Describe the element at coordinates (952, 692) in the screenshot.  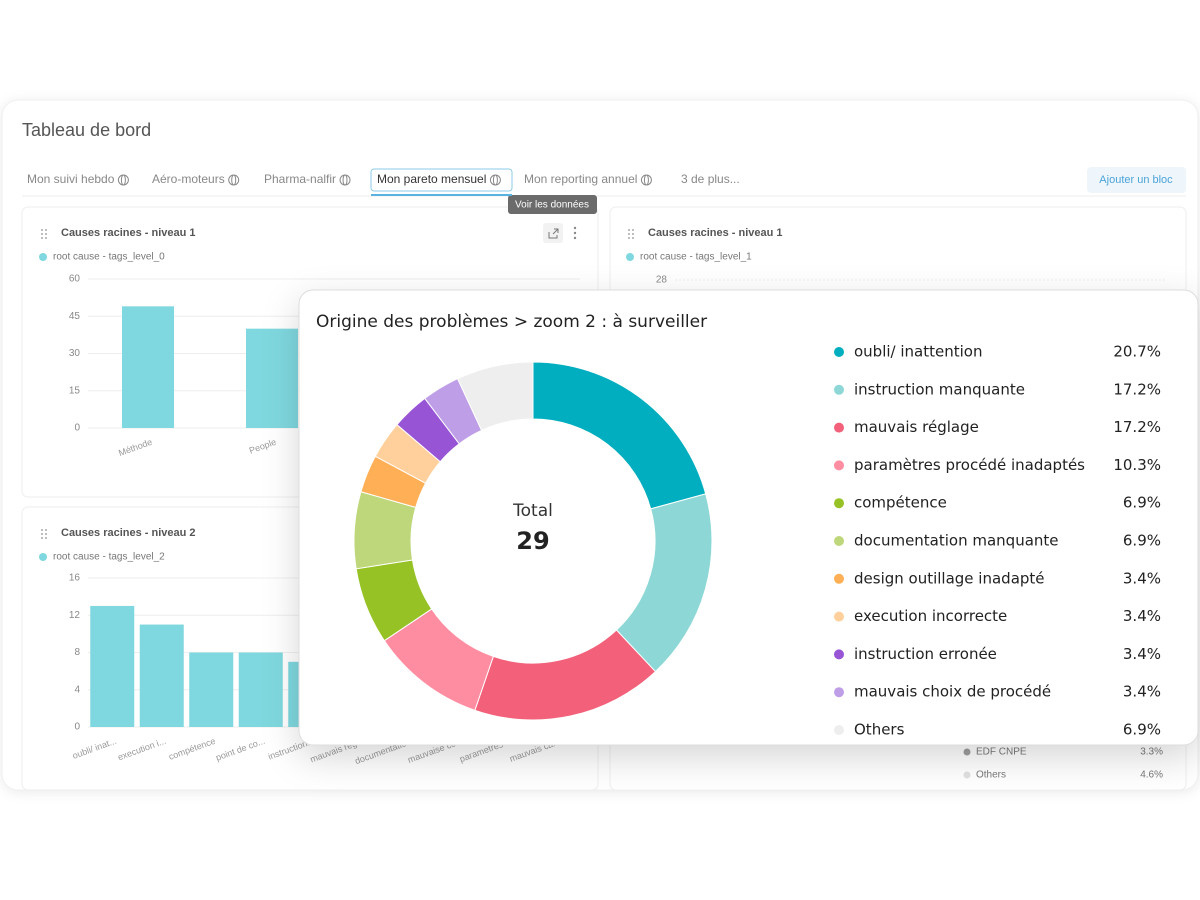
I see `legend-label: mauvais choix de procédé` at that location.